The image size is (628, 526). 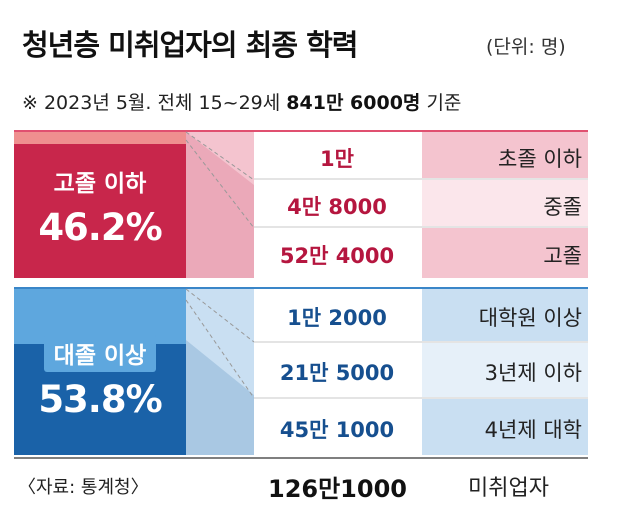 I want to click on value-red-2: 4만 8000, so click(x=337, y=207).